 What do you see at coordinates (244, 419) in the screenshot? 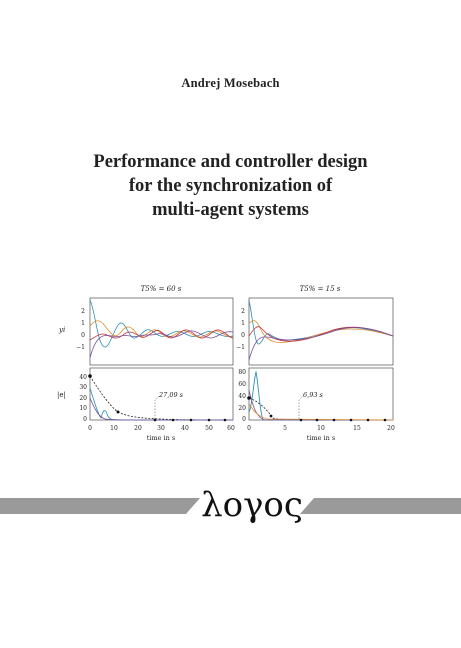
I see `br-ytick-0: 0` at bounding box center [244, 419].